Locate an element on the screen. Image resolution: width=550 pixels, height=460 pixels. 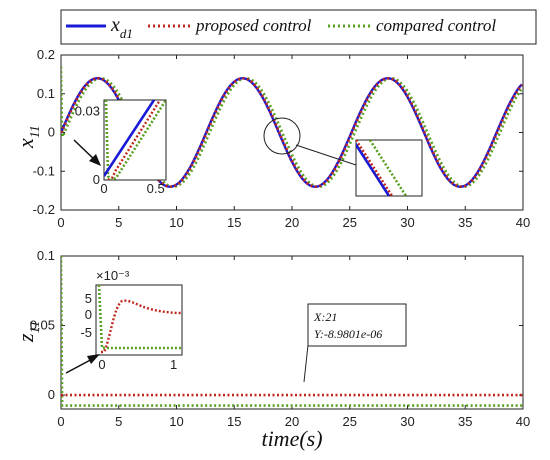
inset-bottom-compared is located at coordinates (139, 317).